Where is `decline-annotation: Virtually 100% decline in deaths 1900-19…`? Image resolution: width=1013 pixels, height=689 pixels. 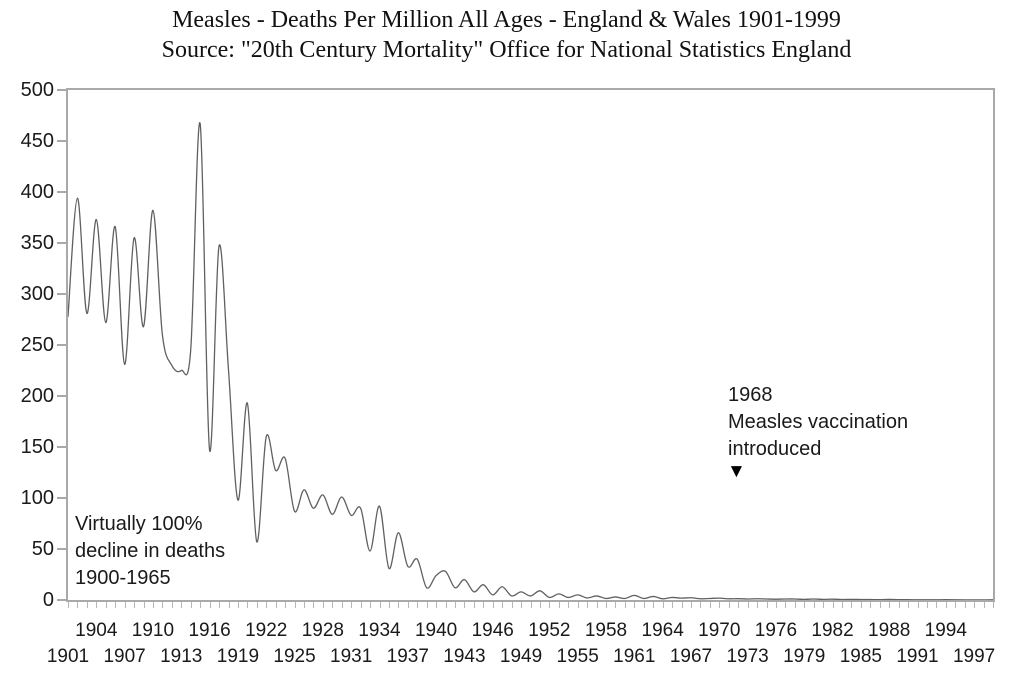 decline-annotation: Virtually 100% decline in deaths 1900-19… is located at coordinates (150, 551).